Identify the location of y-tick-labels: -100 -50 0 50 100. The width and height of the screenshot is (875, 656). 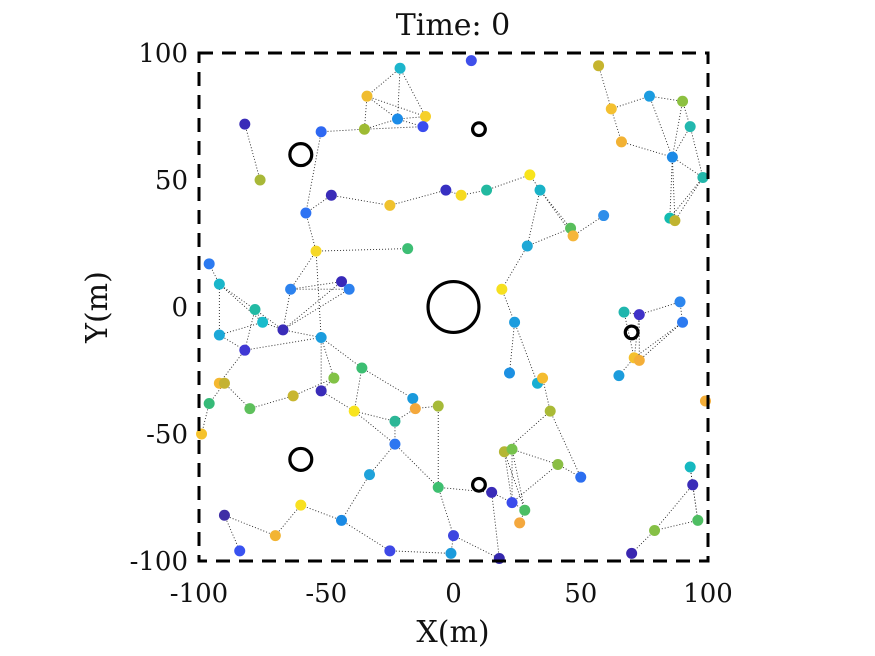
(159, 308).